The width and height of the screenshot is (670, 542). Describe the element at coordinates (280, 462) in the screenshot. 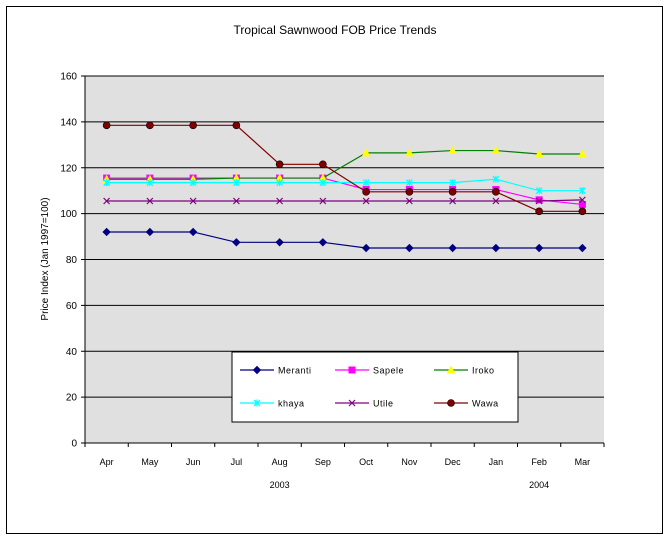

I see `x-tick-label: Aug` at that location.